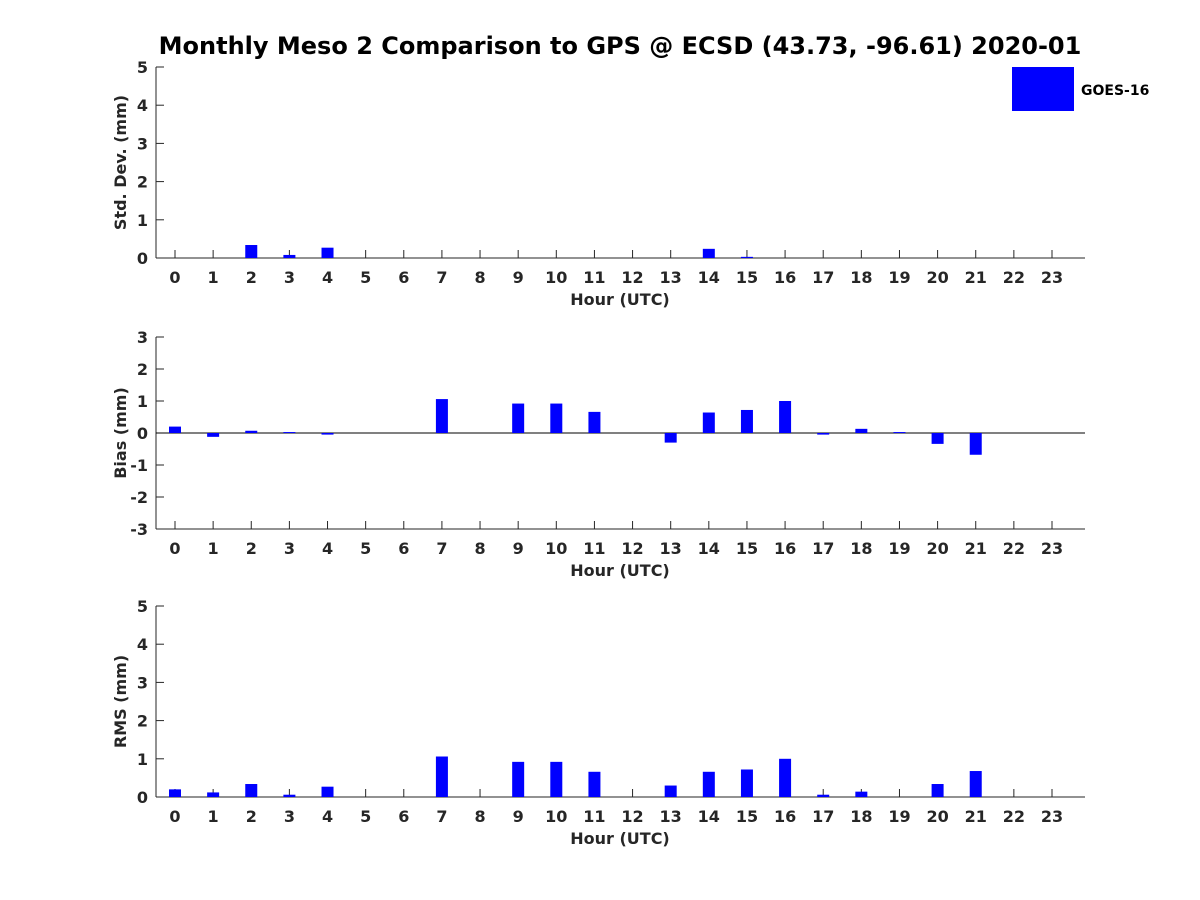 Image resolution: width=1200 pixels, height=900 pixels. Describe the element at coordinates (479, 548) in the screenshot. I see `x-tick-label: 8` at that location.